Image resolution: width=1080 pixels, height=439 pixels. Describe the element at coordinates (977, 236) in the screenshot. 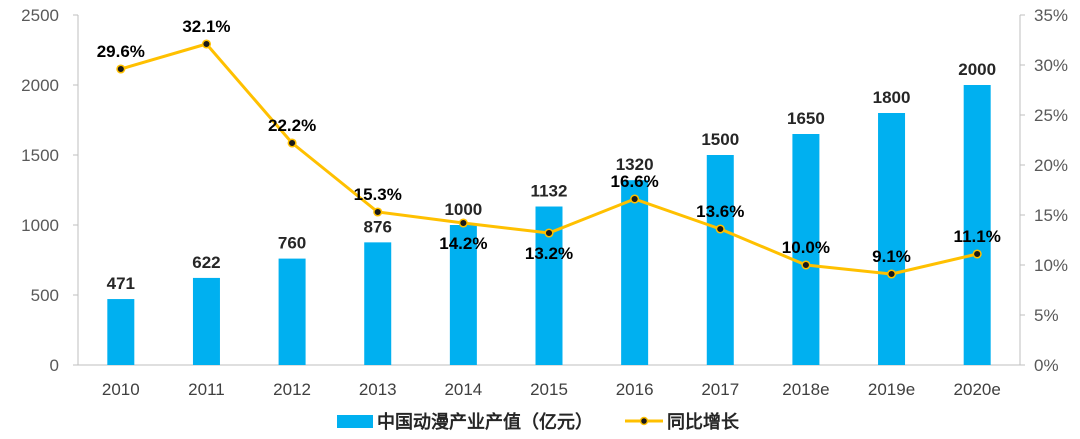

I see `line-value-label: 11.1%` at that location.